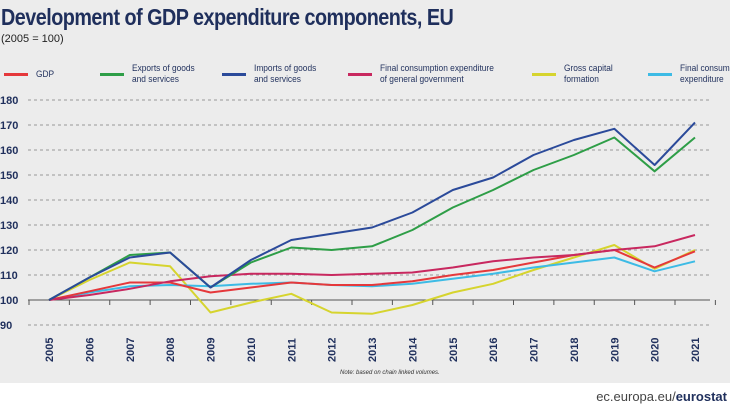  I want to click on y-tick-label: 100, so click(9, 301).